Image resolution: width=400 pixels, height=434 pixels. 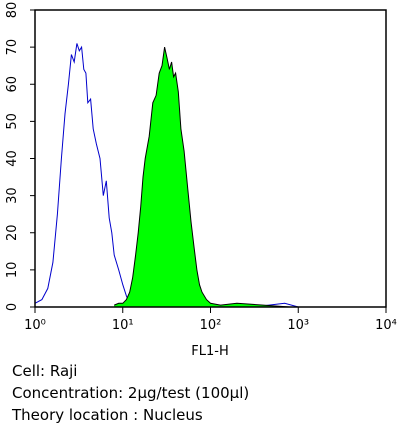 What do you see at coordinates (12, 270) in the screenshot?
I see `y-tick-label: 10` at bounding box center [12, 270].